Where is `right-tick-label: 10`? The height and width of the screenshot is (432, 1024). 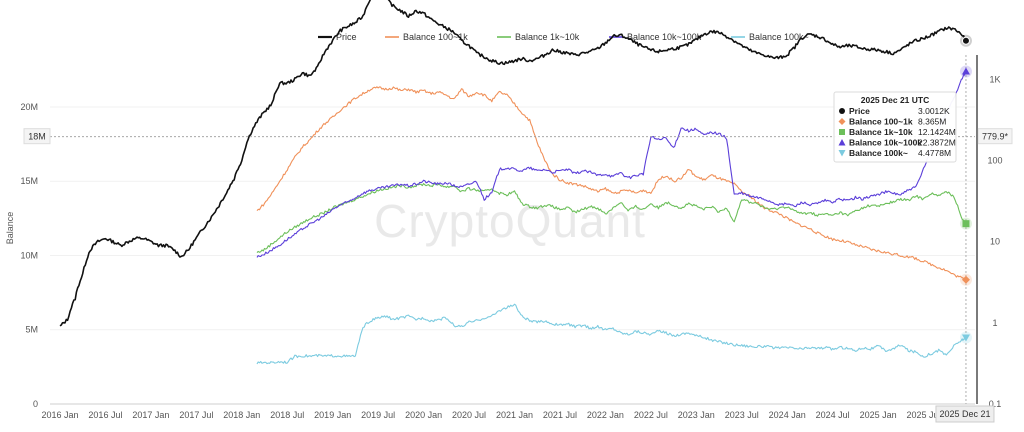 right-tick-label: 10 is located at coordinates (995, 242).